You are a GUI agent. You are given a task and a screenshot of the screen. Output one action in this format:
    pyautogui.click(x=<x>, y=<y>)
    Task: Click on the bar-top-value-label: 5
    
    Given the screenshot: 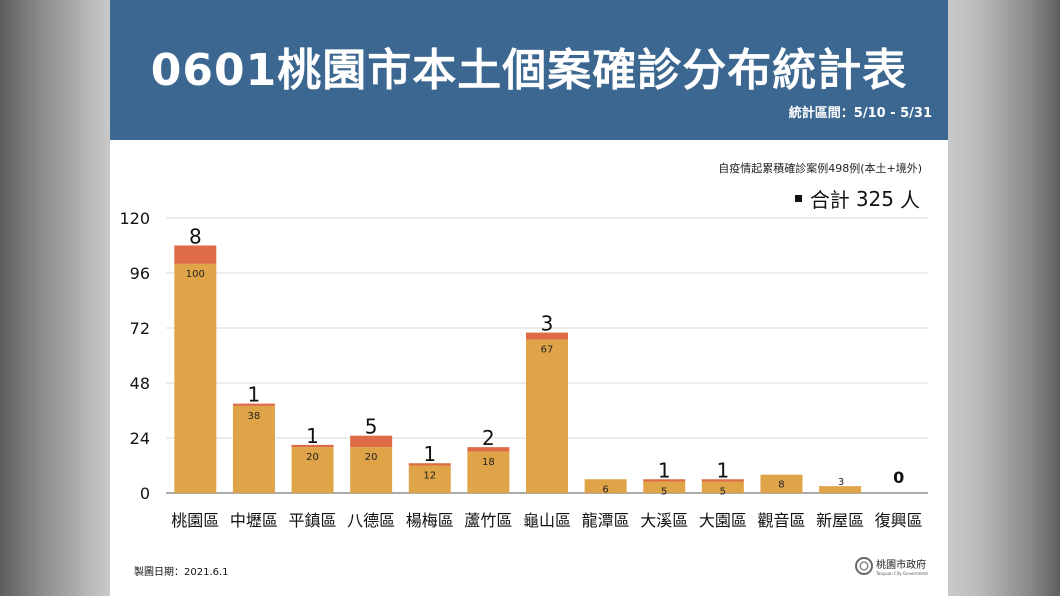 What is the action you would take?
    pyautogui.click(x=371, y=427)
    